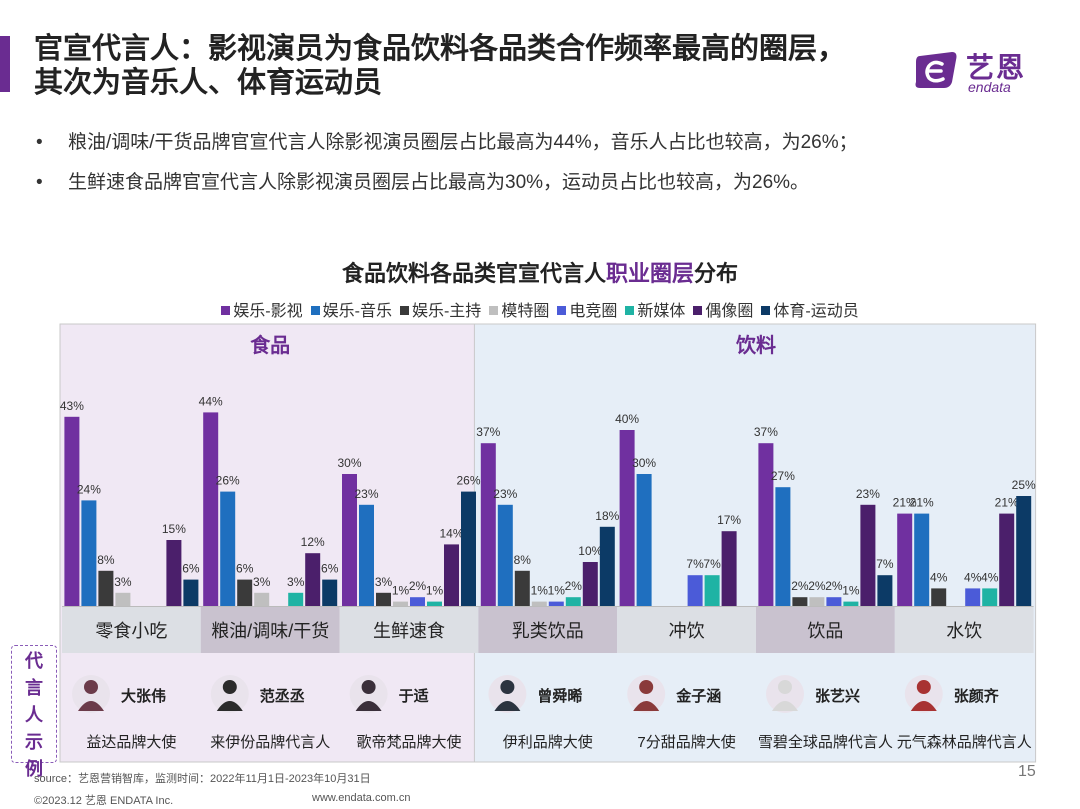  Describe the element at coordinates (228, 481) in the screenshot. I see `data-label: 26%` at that location.